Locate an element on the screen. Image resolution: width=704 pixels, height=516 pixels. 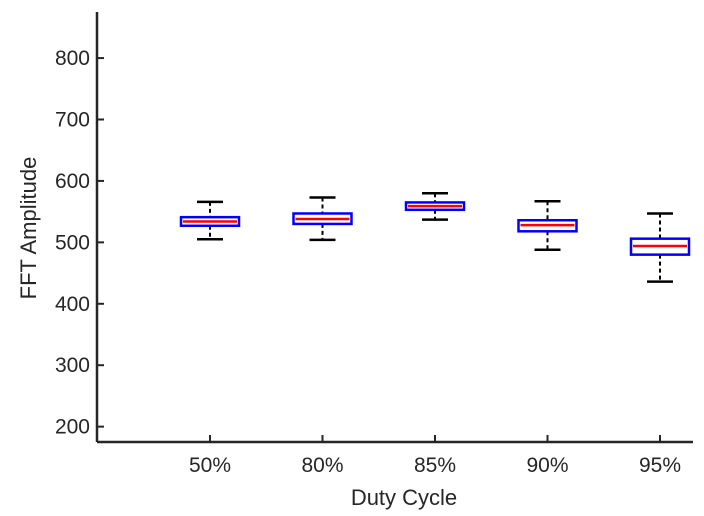
y-tick-label-600: 600 is located at coordinates (72, 181).